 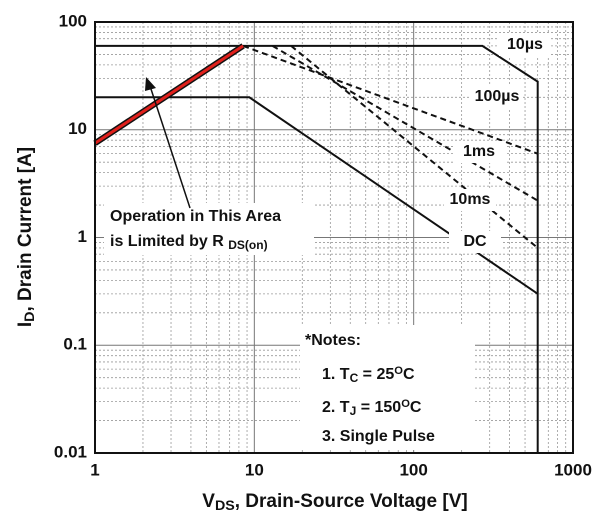 What do you see at coordinates (25, 229) in the screenshot?
I see `text-part: , Drain Current [A]` at bounding box center [25, 229].